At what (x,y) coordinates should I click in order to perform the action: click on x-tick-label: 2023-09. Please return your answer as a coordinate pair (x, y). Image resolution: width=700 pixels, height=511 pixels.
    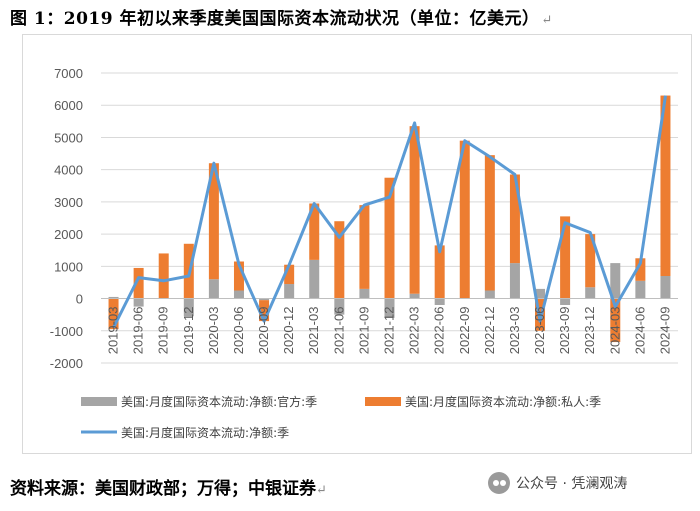
    Looking at the image, I should click on (564, 331).